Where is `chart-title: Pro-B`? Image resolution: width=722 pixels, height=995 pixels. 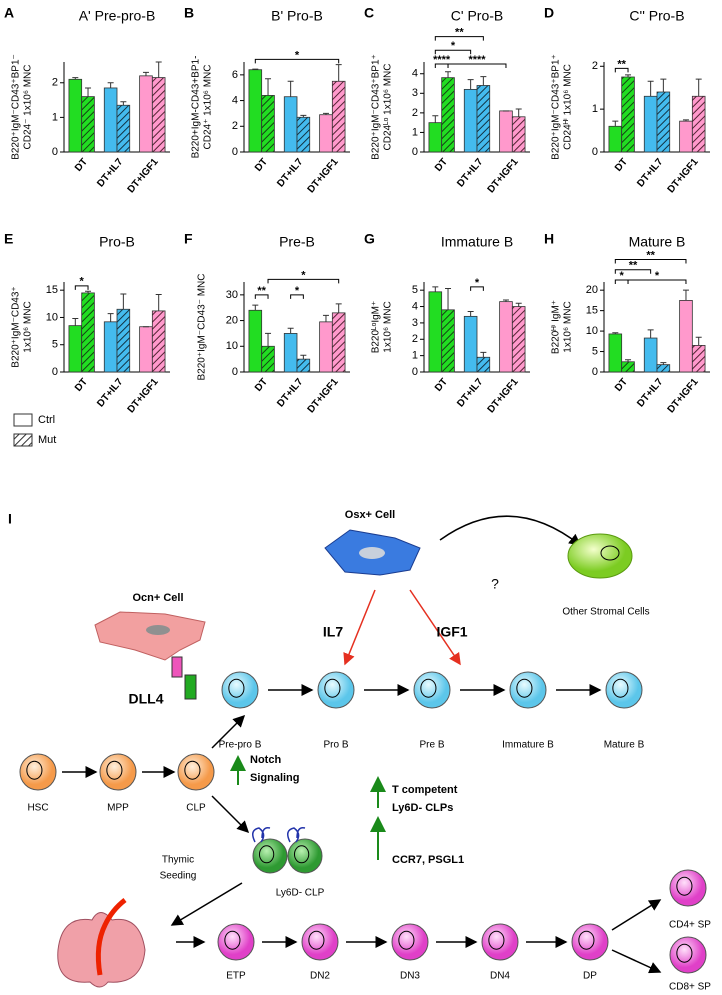 chart-title: Pro-B is located at coordinates (117, 242).